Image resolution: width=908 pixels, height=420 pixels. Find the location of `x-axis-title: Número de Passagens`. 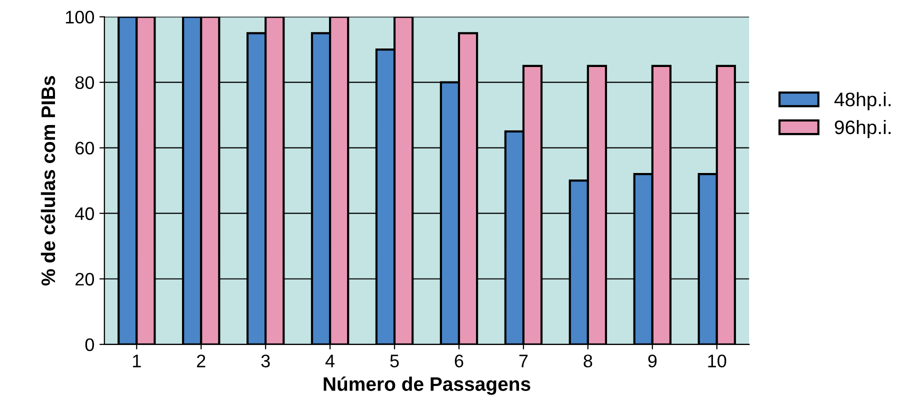

x-axis-title: Número de Passagens is located at coordinates (427, 385).